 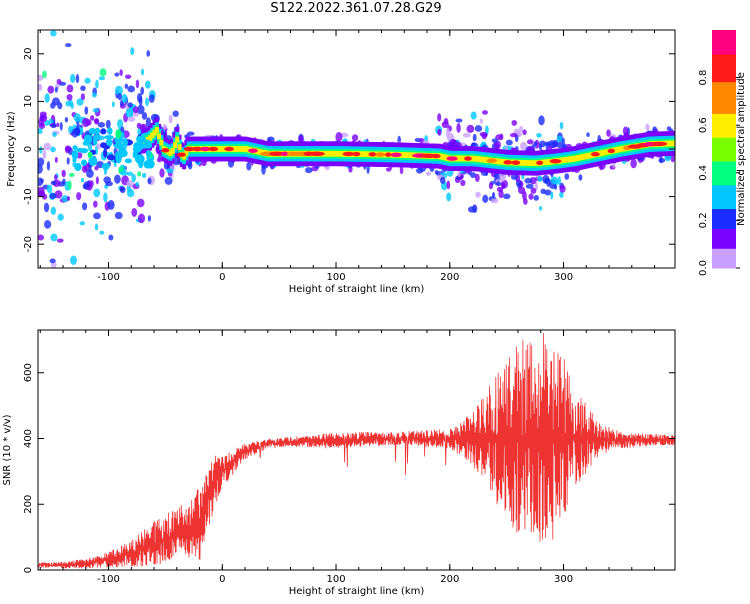 I want to click on bottom-y-tick-label: 200, so click(x=28, y=504).